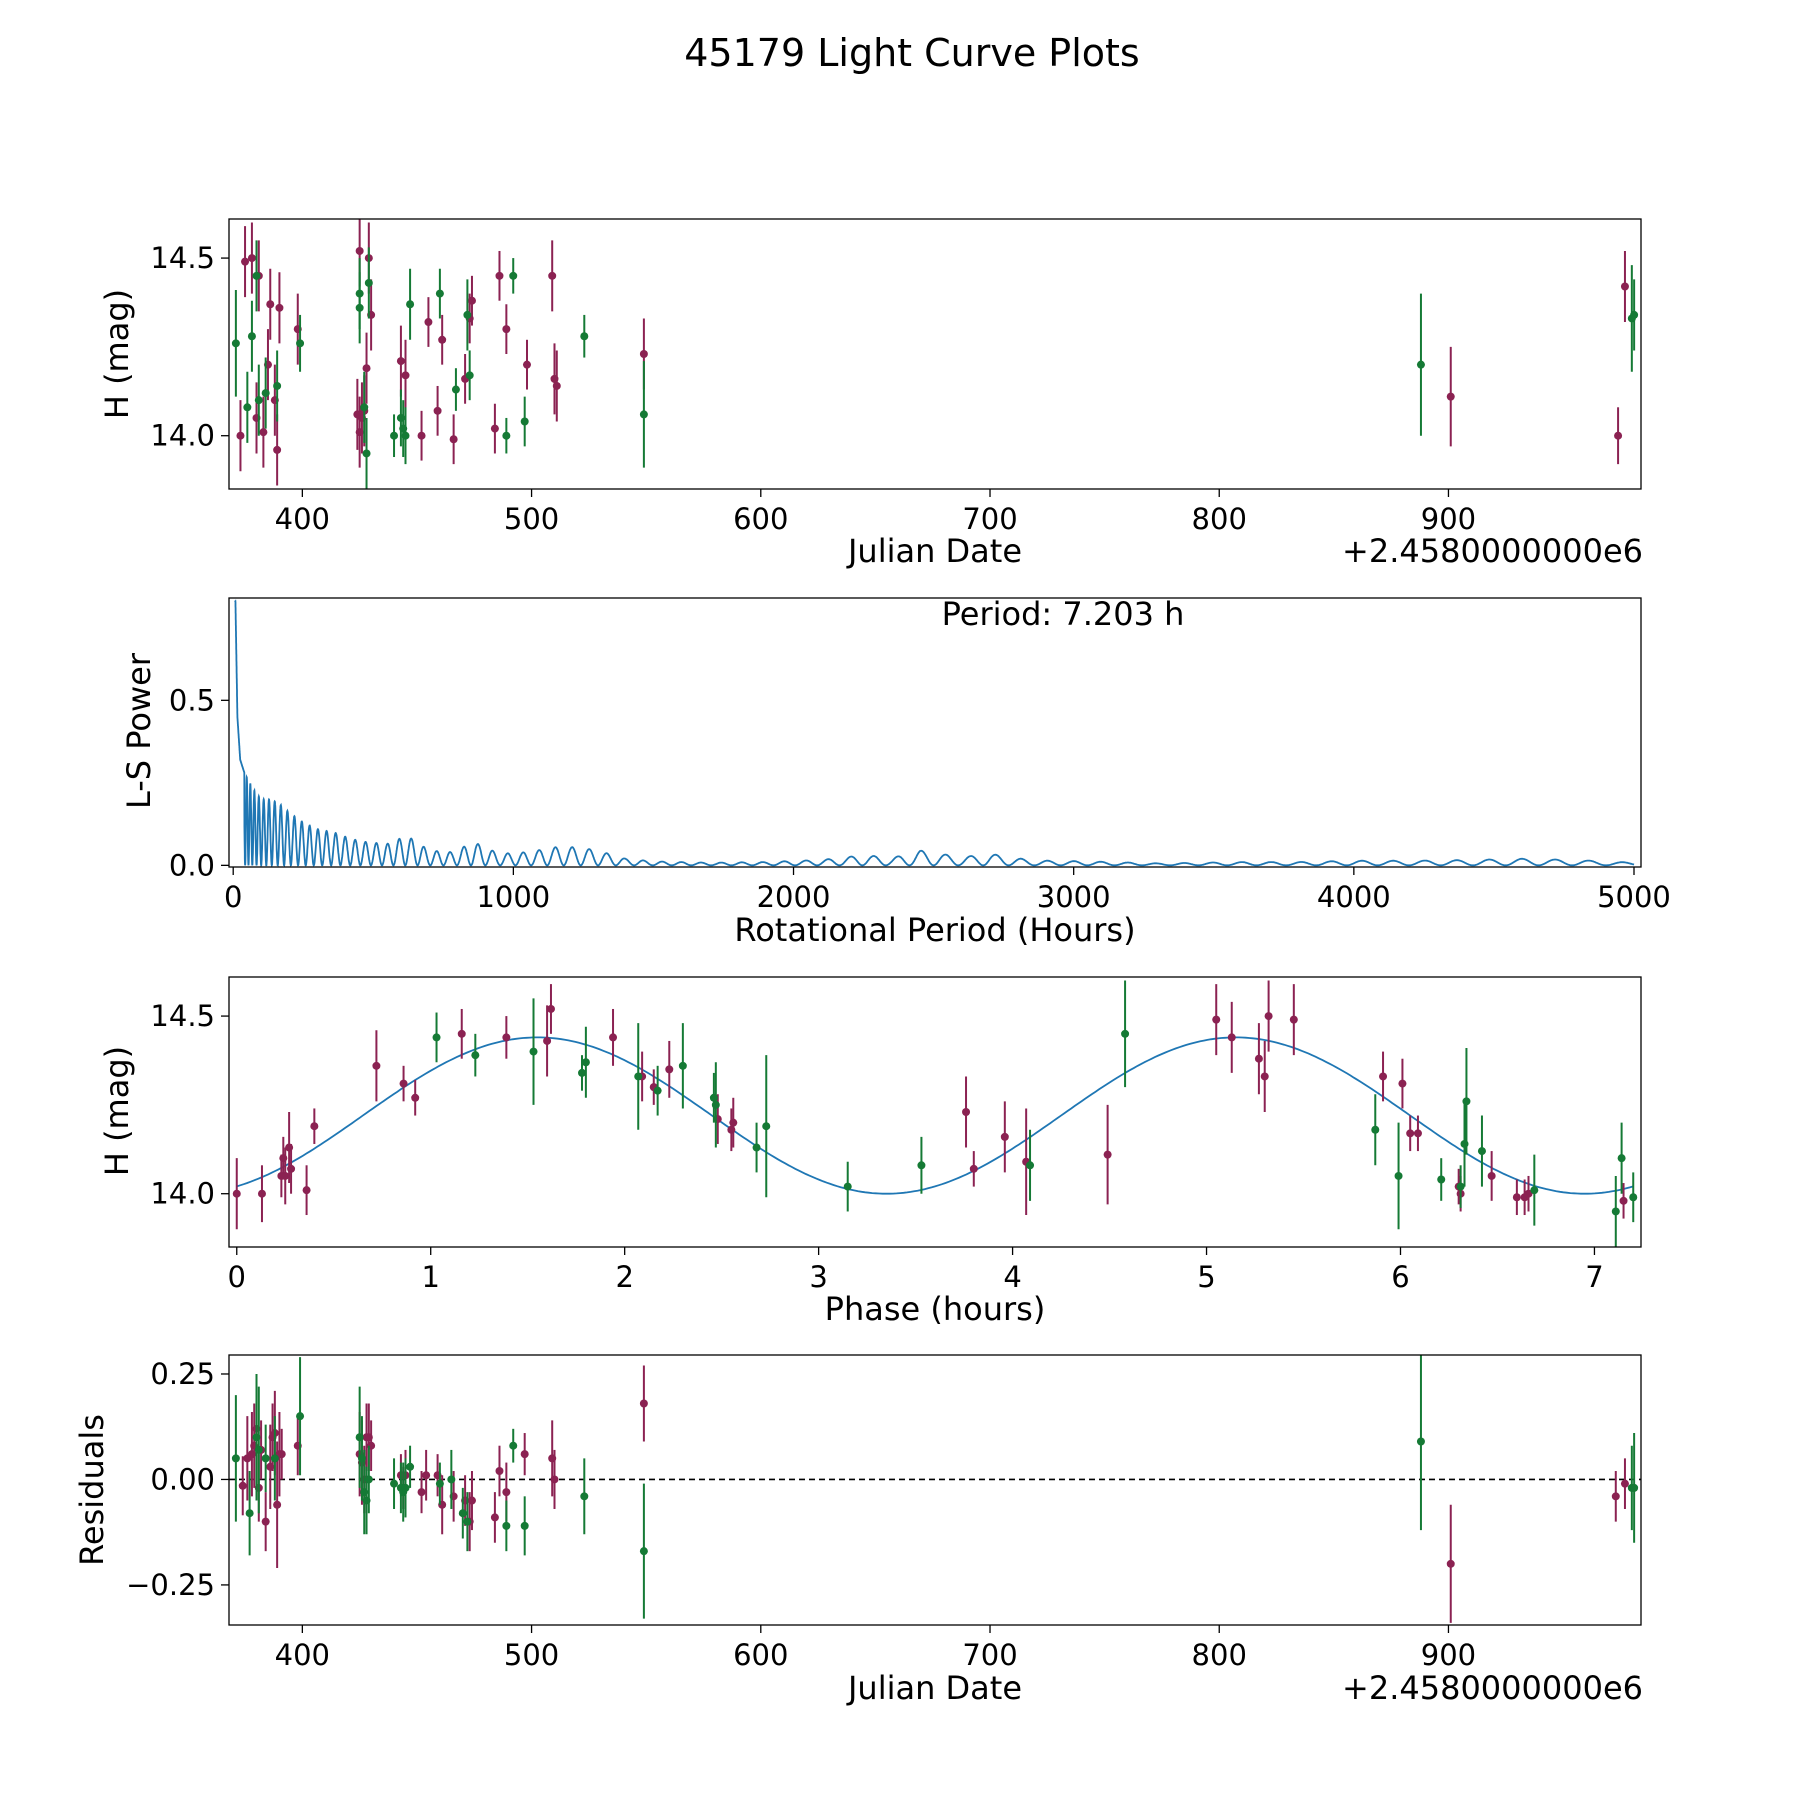 The image size is (1800, 1800). What do you see at coordinates (1634, 897) in the screenshot?
I see `ls-xtick-label: 5000` at bounding box center [1634, 897].